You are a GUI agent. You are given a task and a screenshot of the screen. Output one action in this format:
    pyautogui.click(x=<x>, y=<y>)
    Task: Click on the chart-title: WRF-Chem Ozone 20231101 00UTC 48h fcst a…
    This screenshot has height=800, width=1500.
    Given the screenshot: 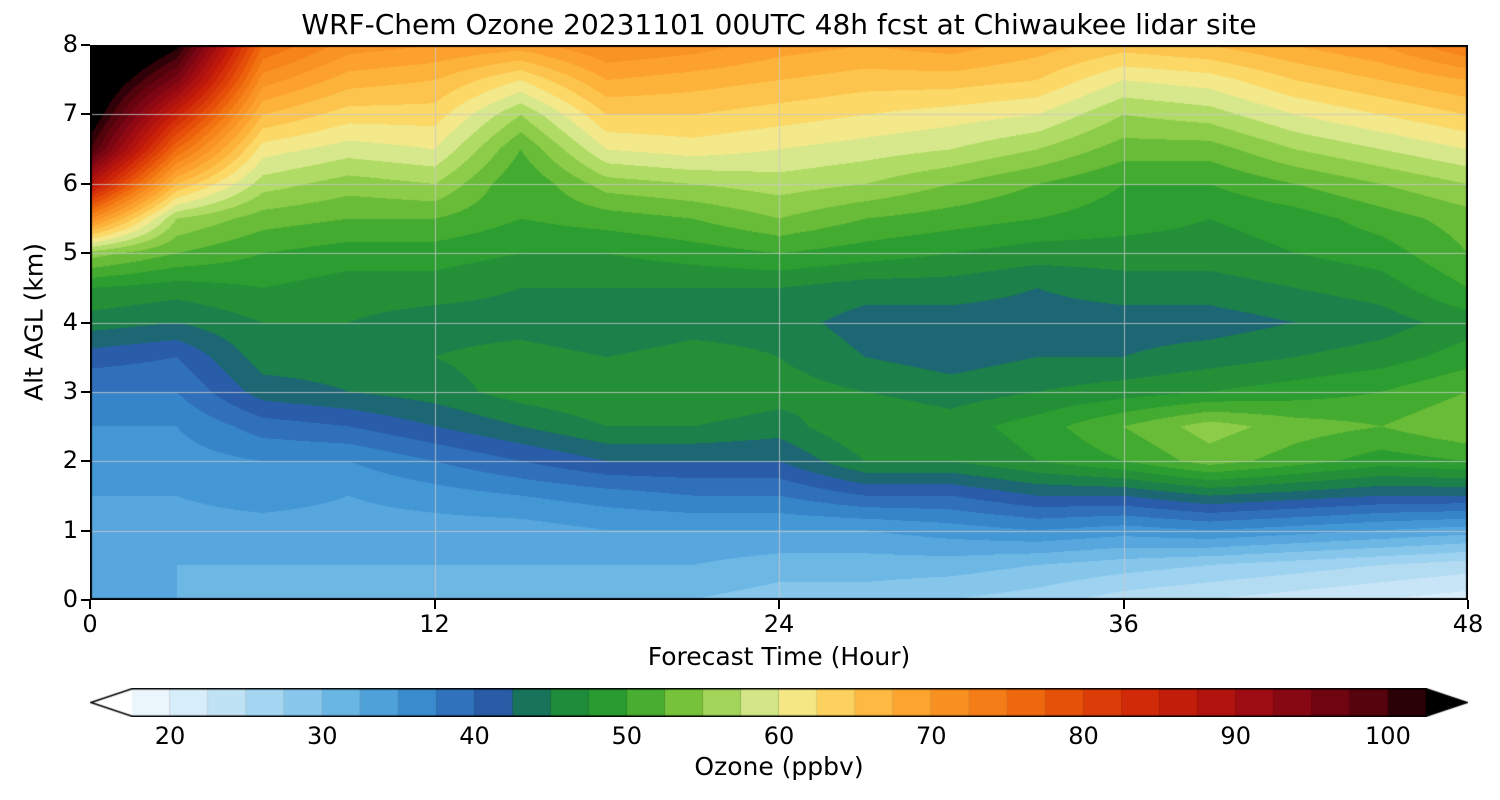 What is the action you would take?
    pyautogui.click(x=779, y=24)
    